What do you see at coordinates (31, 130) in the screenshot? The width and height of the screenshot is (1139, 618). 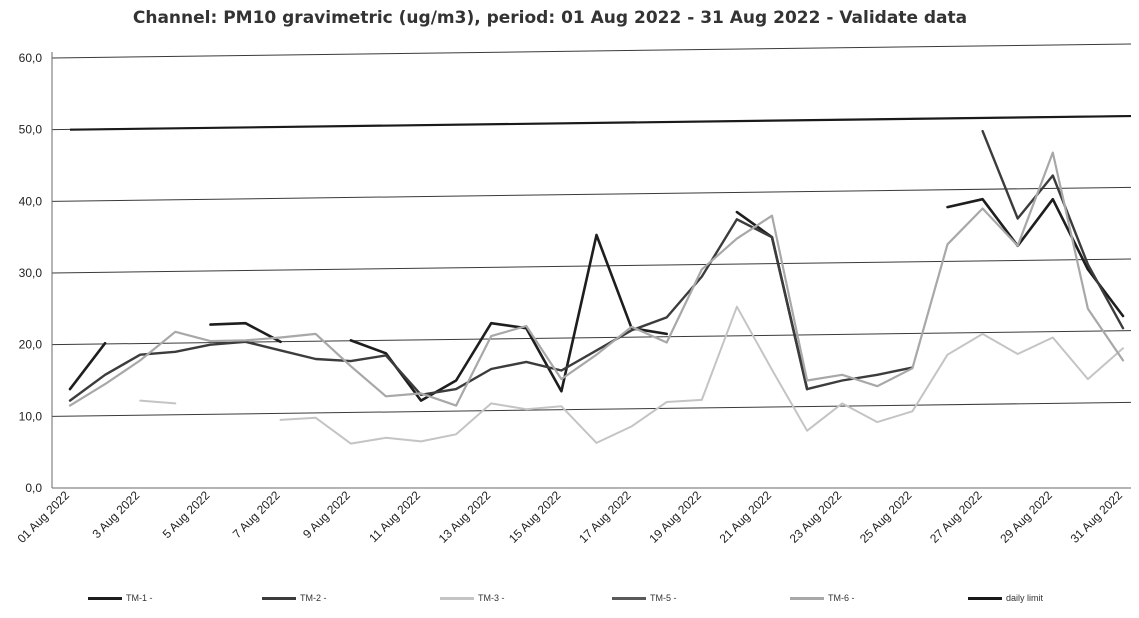 I see `y-tick-label: 50,0` at bounding box center [31, 130].